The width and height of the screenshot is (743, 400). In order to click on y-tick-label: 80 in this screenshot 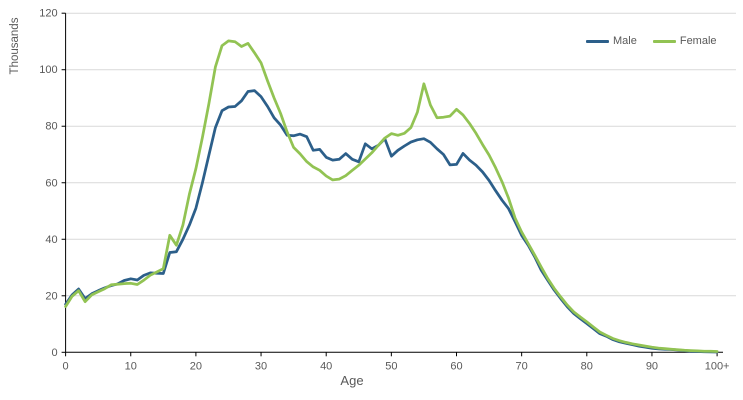, I will do `click(51, 127)`.